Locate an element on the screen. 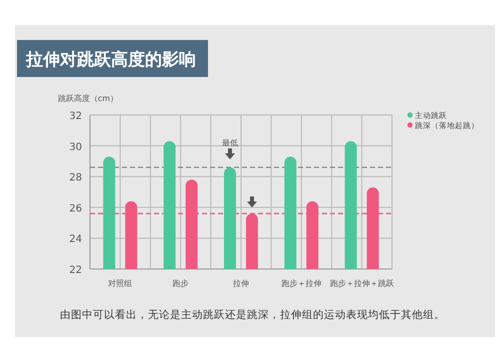  chart-title: 拉伸对跳跃高度的影响 is located at coordinates (110, 60).